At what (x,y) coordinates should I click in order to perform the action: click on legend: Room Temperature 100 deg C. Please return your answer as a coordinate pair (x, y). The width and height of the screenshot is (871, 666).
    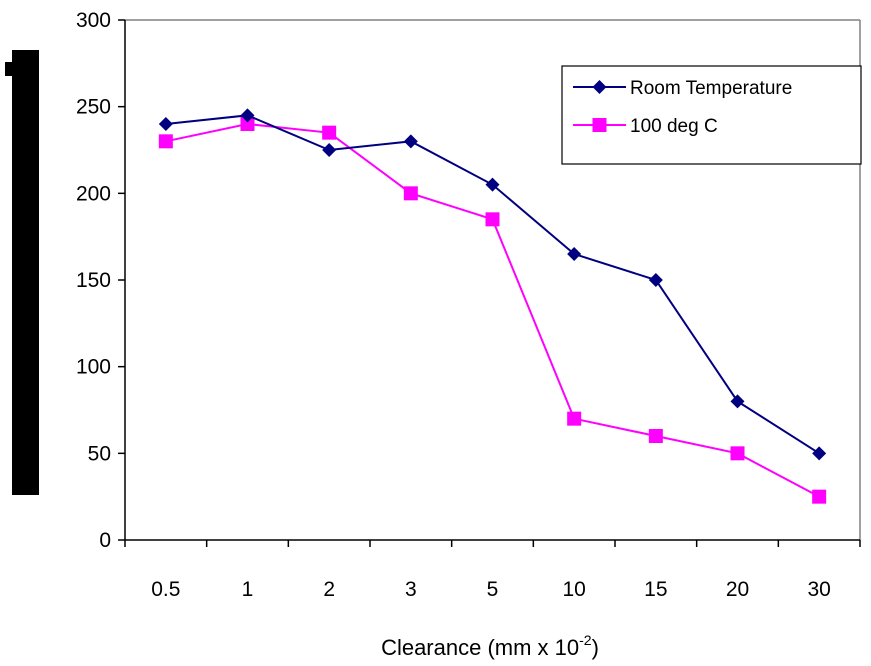
    Looking at the image, I should click on (711, 115).